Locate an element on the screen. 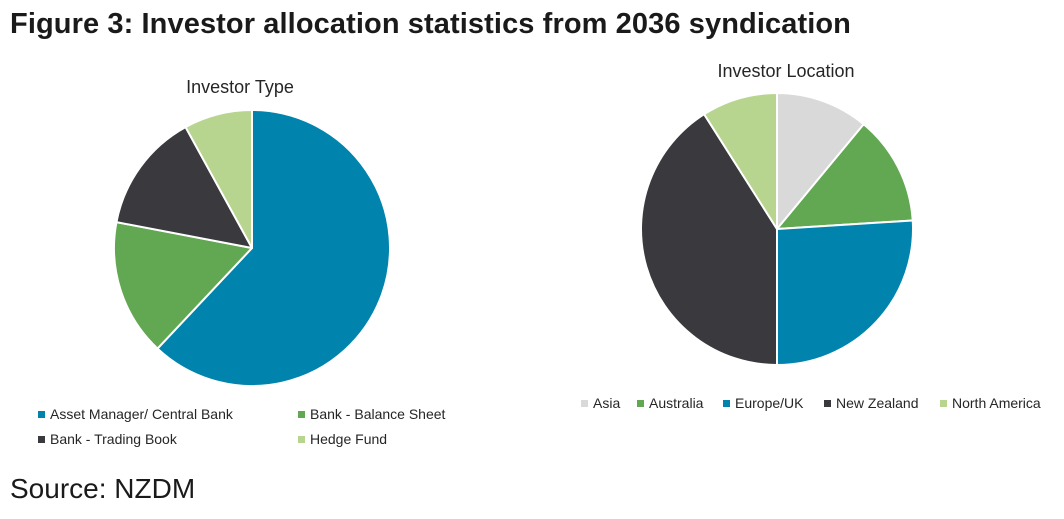 The image size is (1064, 519). pie-slice-europe-uk is located at coordinates (845, 292).